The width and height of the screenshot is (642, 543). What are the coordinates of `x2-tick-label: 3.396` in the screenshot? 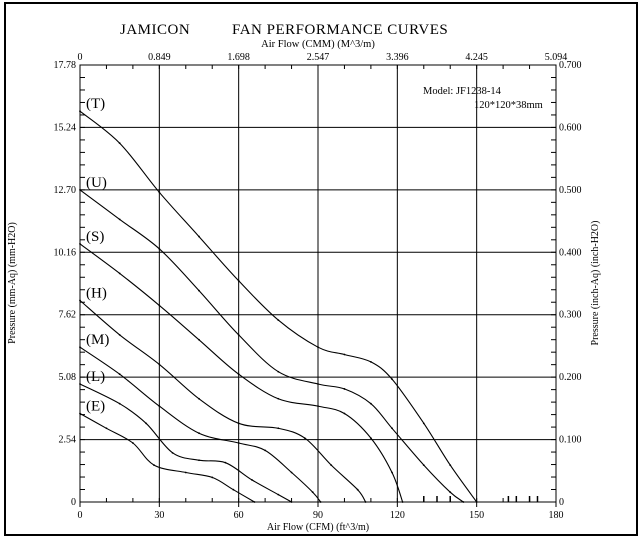 It's located at (397, 57).